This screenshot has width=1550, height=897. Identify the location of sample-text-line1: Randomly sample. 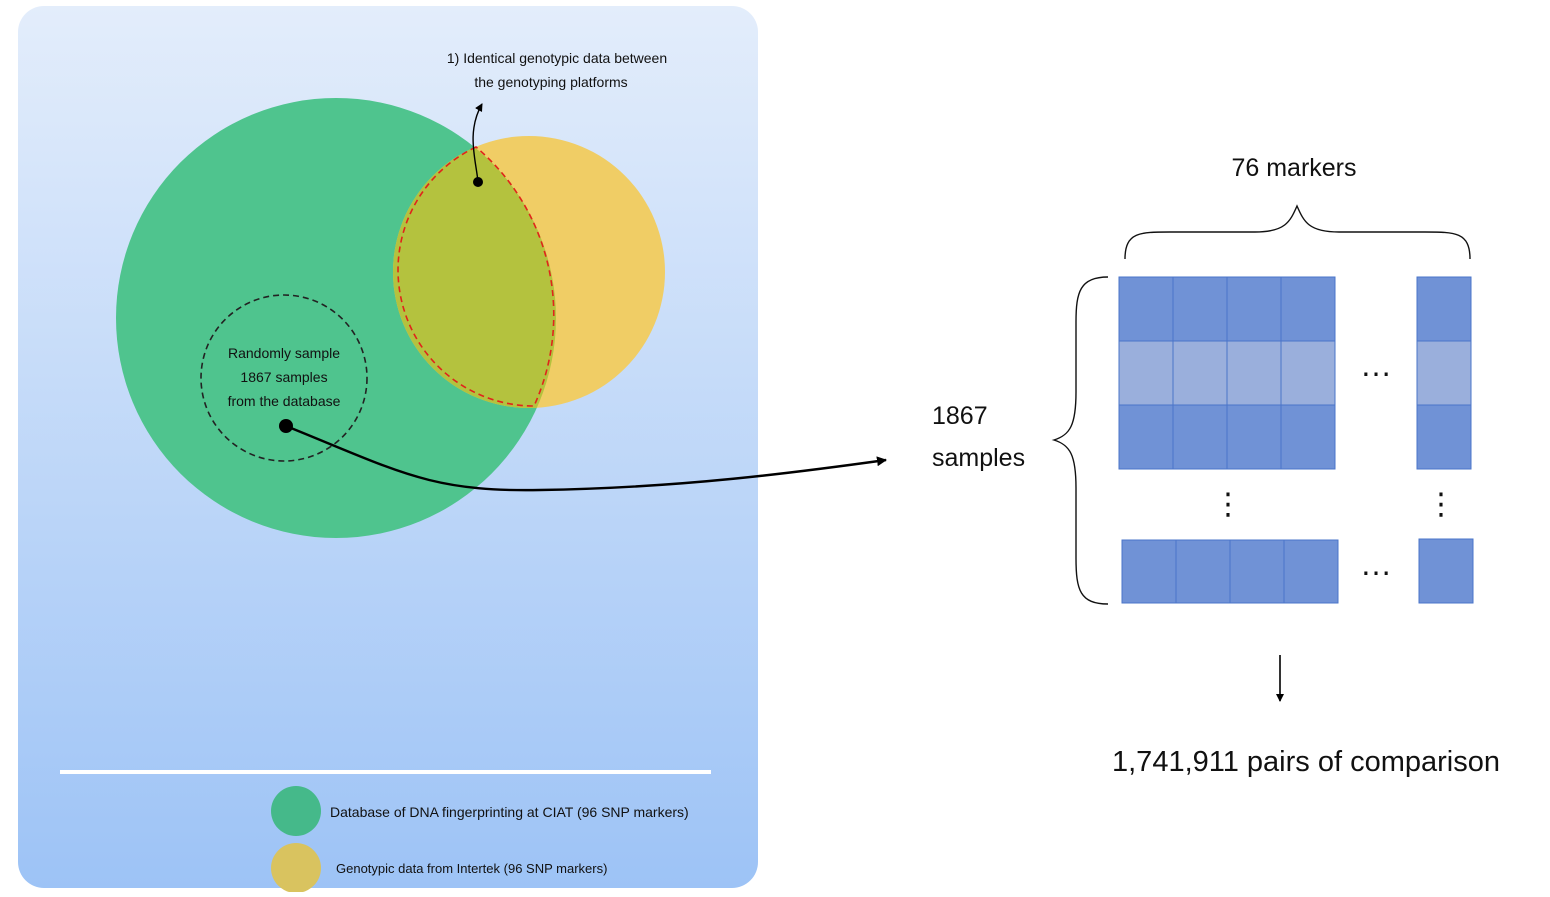
(284, 353).